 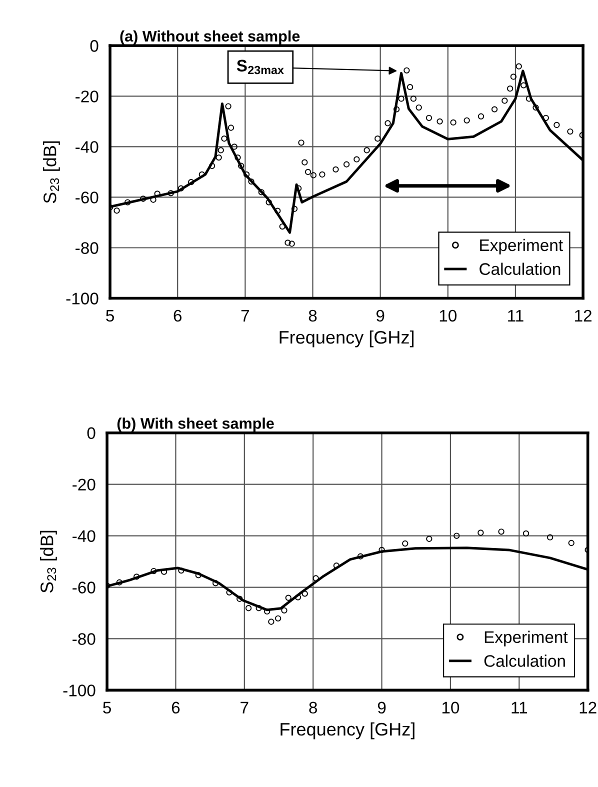 What do you see at coordinates (195, 425) in the screenshot?
I see `chart-title: (b) With sheet sample` at bounding box center [195, 425].